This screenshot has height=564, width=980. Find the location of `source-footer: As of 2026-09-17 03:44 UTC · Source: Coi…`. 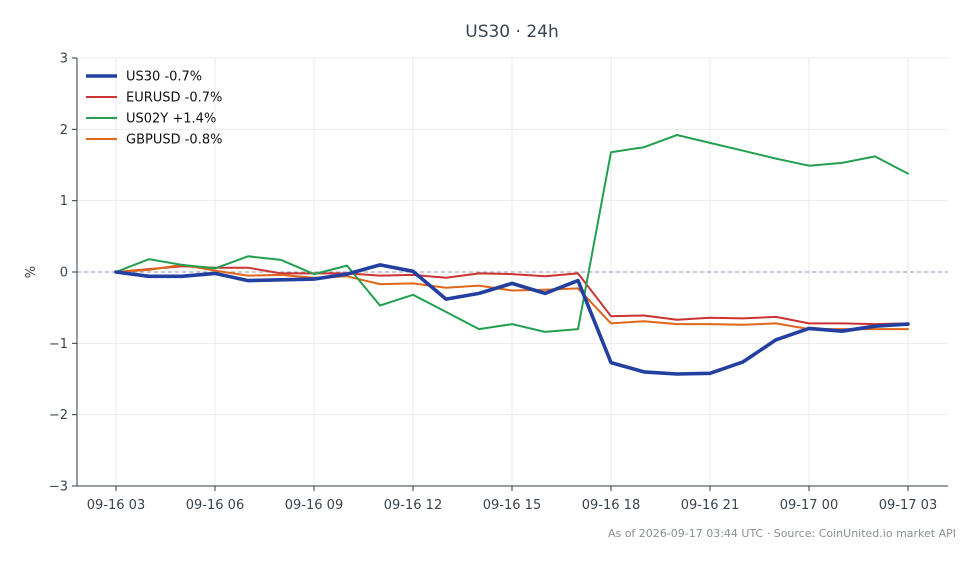

source-footer: As of 2026-09-17 03:44 UTC · Source: Coi… is located at coordinates (782, 533).